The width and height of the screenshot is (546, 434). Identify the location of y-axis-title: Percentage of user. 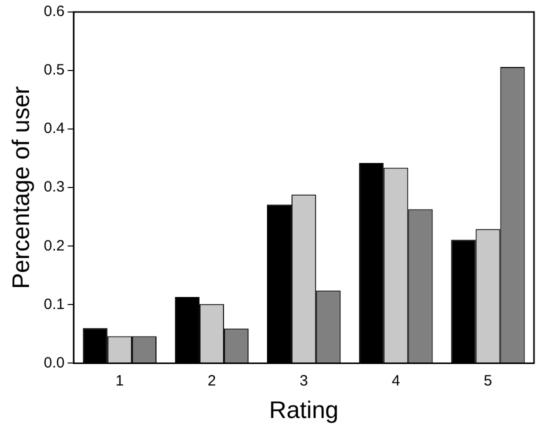
(22, 187).